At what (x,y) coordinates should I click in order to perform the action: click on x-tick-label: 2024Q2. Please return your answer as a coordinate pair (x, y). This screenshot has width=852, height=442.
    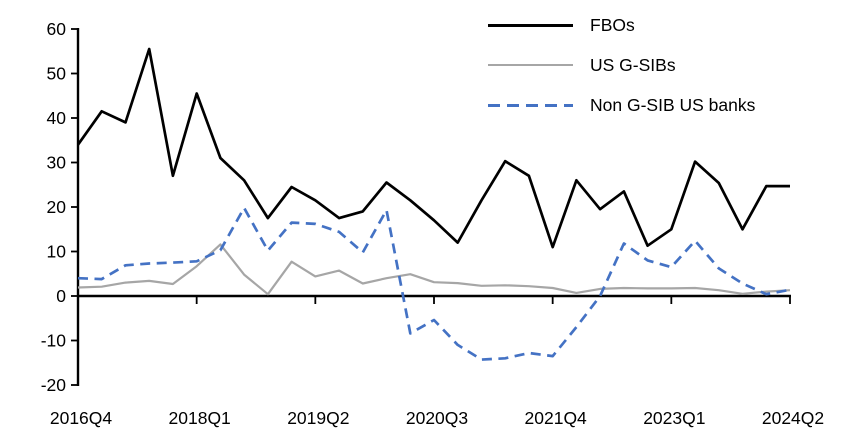
    Looking at the image, I should click on (793, 418).